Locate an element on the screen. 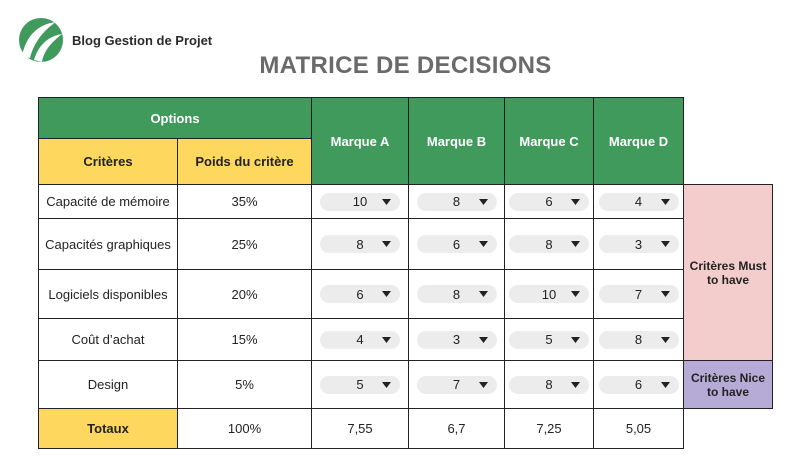  header-row-criteres: Critères Poids du critère is located at coordinates (405, 161).